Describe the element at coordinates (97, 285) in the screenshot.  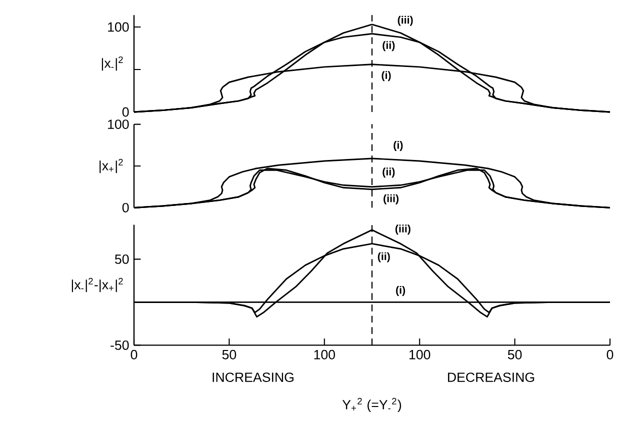
I see `y-axis-title: |x$_{-}$|$^{2}$-|x$_{+}$|$^{2}$` at that location.